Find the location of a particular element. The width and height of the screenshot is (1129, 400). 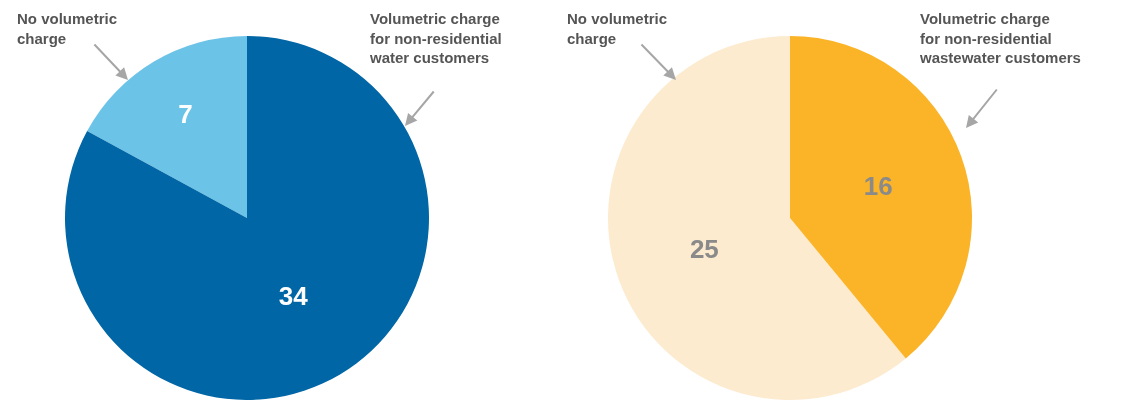

data-label: 25 is located at coordinates (704, 248).